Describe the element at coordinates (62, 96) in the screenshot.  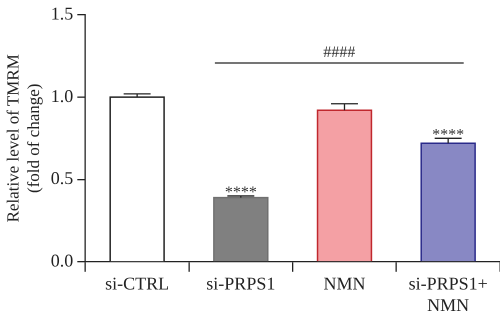
I see `y-tick-label: 1.0` at that location.